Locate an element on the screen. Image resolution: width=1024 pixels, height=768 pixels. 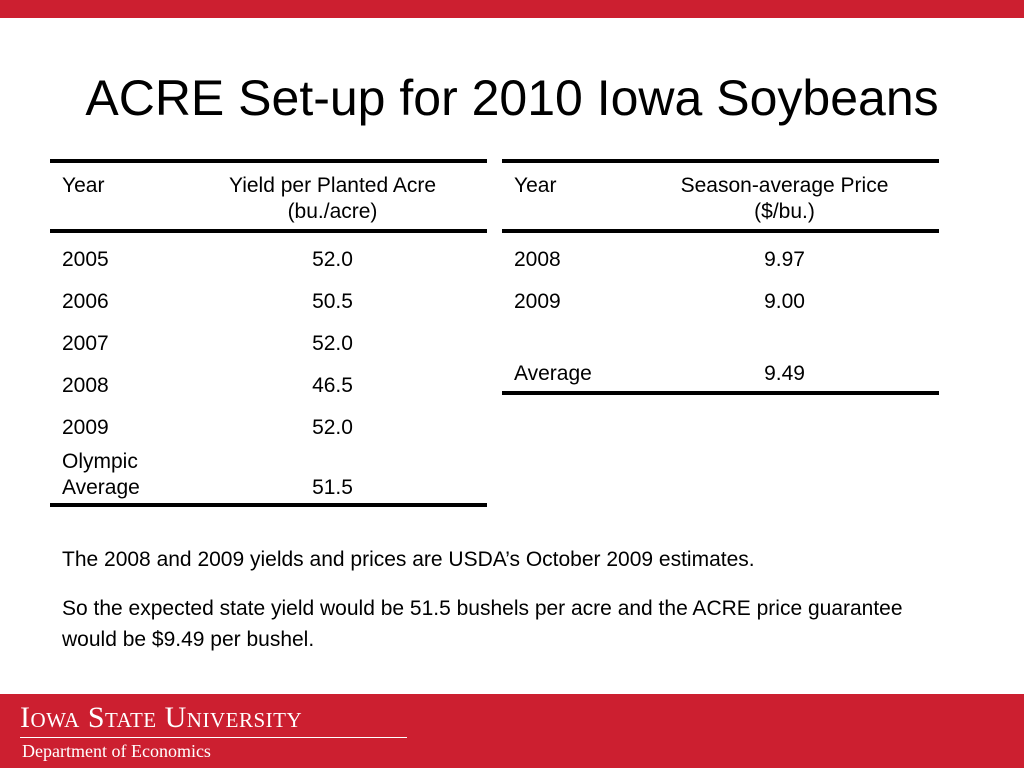
yield-table-header-row: Year Yield per Planted Acre (bu./acre) is located at coordinates (268, 196).